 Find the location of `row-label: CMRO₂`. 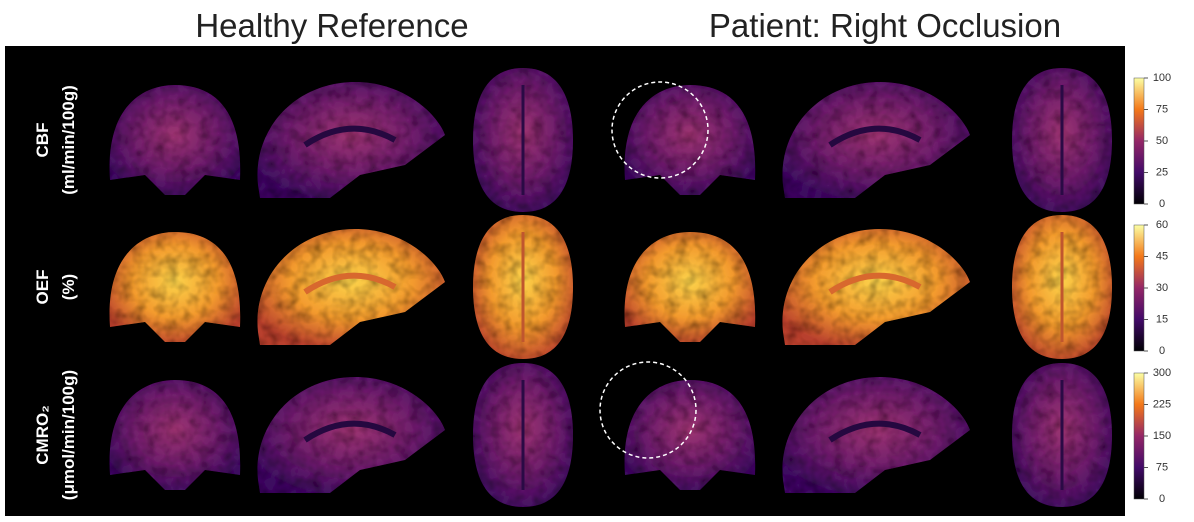

row-label: CMRO₂ is located at coordinates (42, 435).